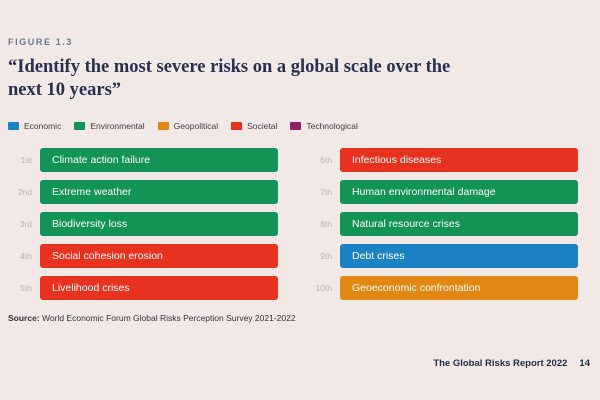 Image resolution: width=600 pixels, height=400 pixels. I want to click on ranking-row: 8th Natural resource crises, so click(439, 224).